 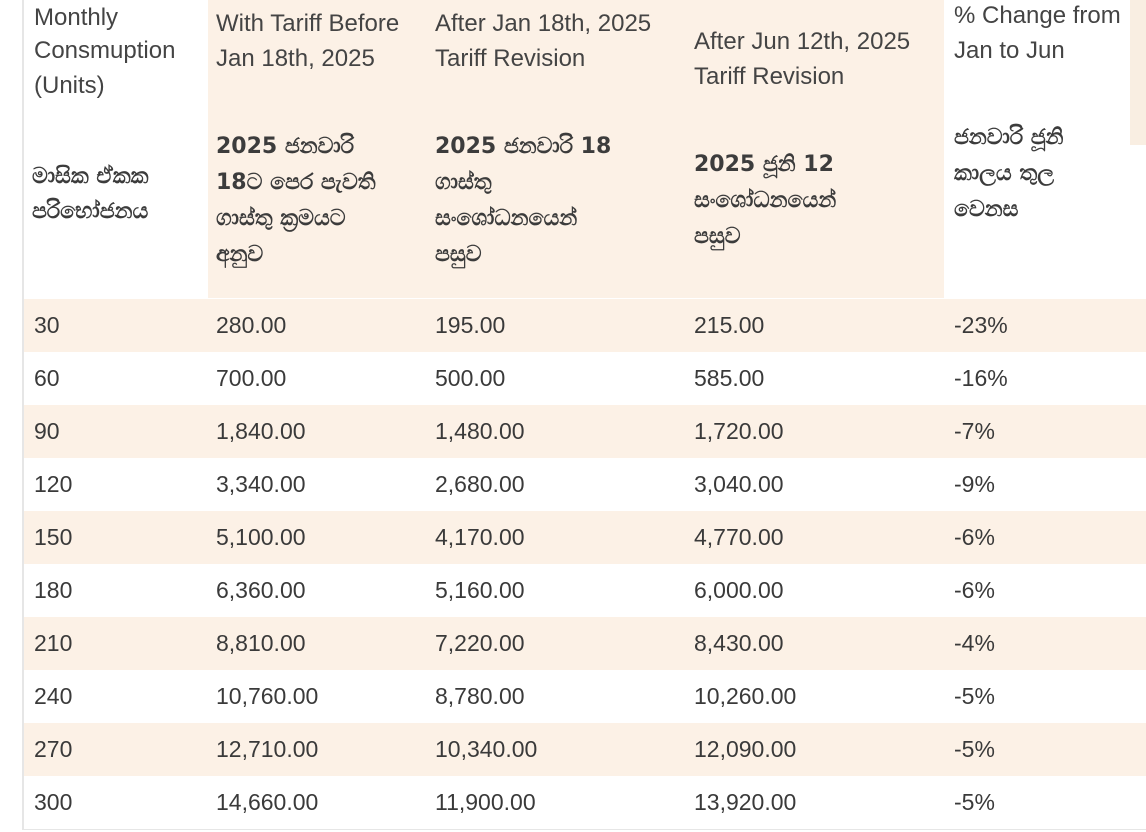 I want to click on cell-units: 270, so click(x=53, y=749).